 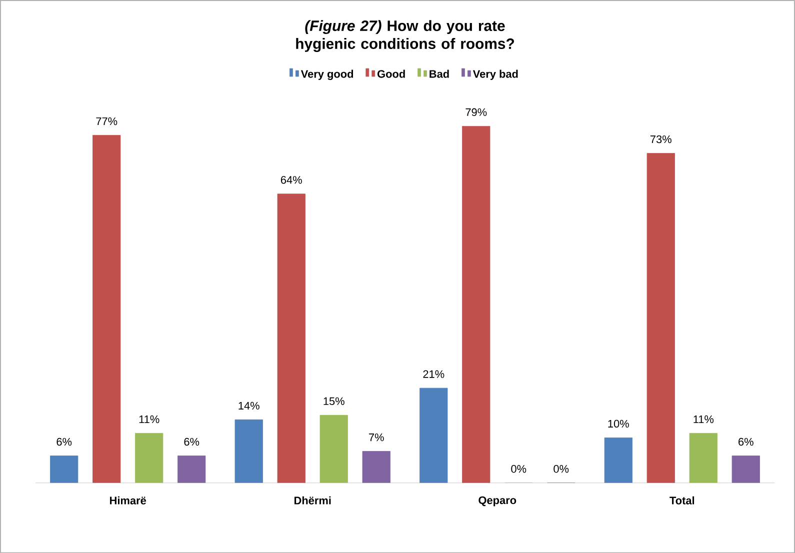 What do you see at coordinates (128, 500) in the screenshot?
I see `x-tick-label: Himarë` at bounding box center [128, 500].